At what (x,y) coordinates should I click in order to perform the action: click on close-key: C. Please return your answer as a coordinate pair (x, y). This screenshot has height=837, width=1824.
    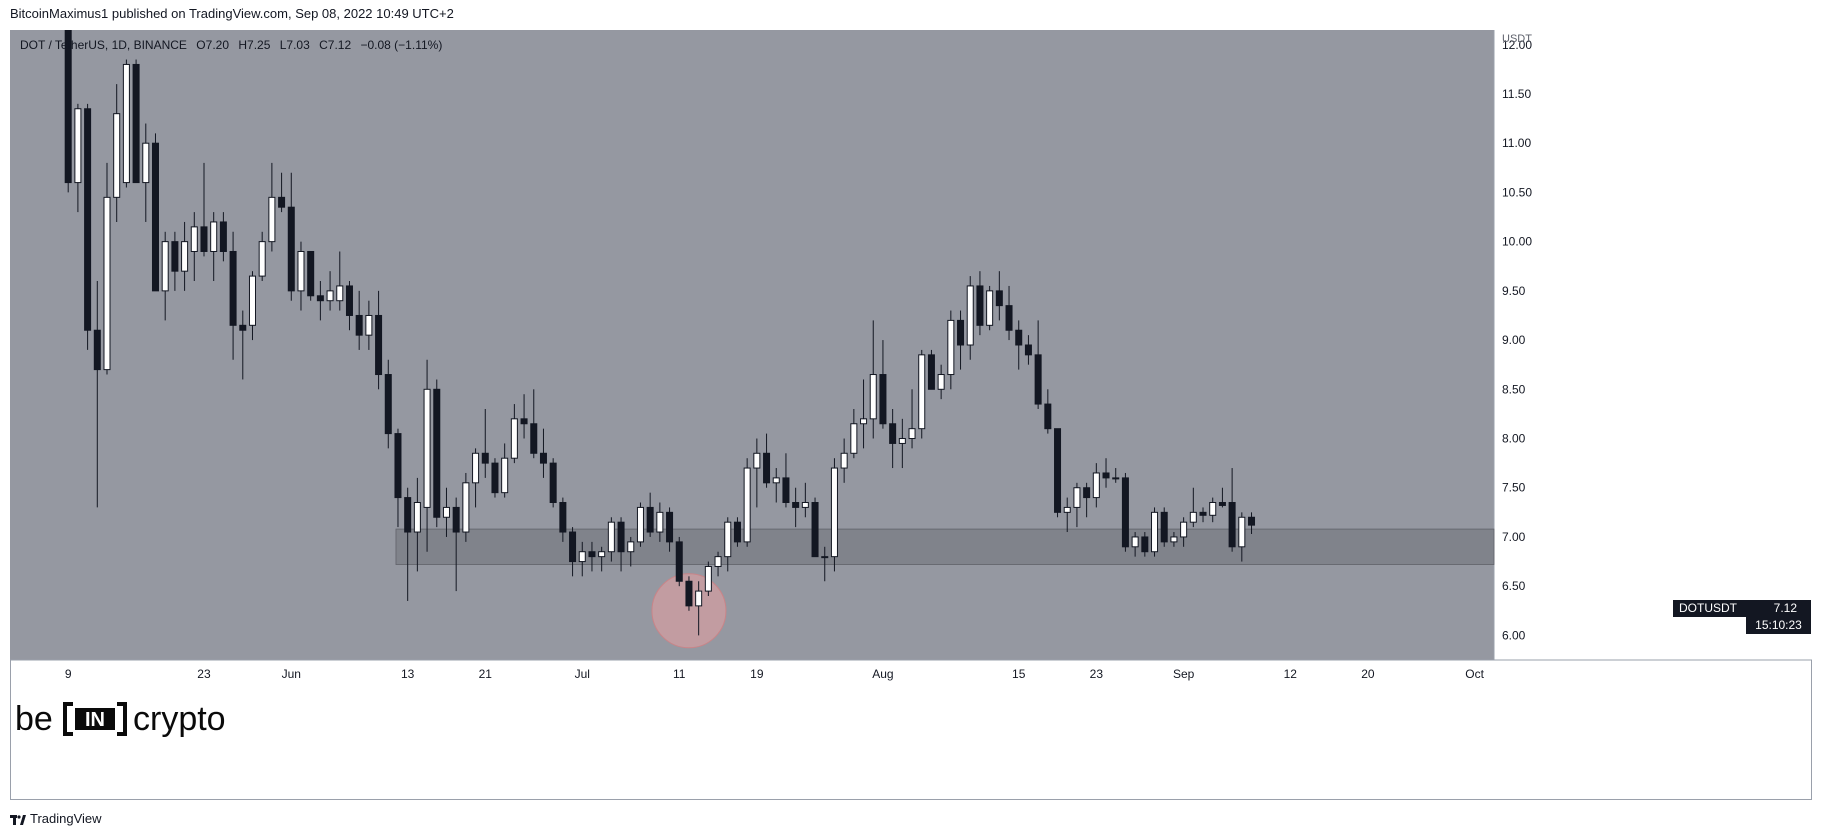
    Looking at the image, I should click on (323, 45).